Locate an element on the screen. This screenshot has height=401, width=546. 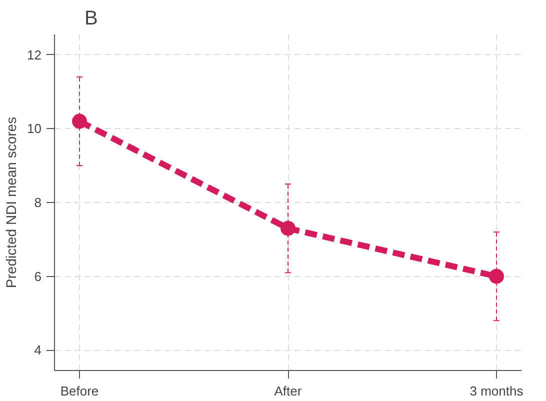
y-tick-label: 6 is located at coordinates (38, 276).